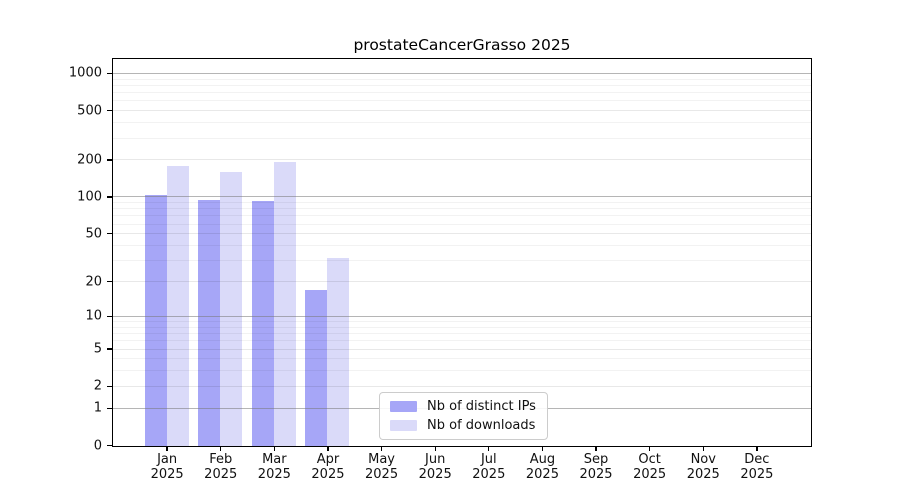 The height and width of the screenshot is (500, 900). What do you see at coordinates (97, 386) in the screenshot?
I see `y-tick-label-2: 2` at bounding box center [97, 386].